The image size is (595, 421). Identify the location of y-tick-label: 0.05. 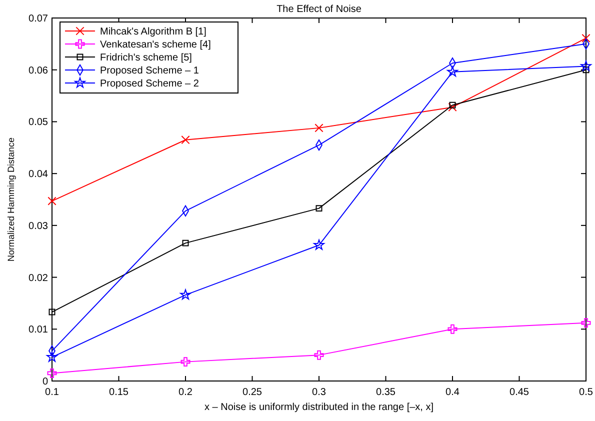
(38, 122).